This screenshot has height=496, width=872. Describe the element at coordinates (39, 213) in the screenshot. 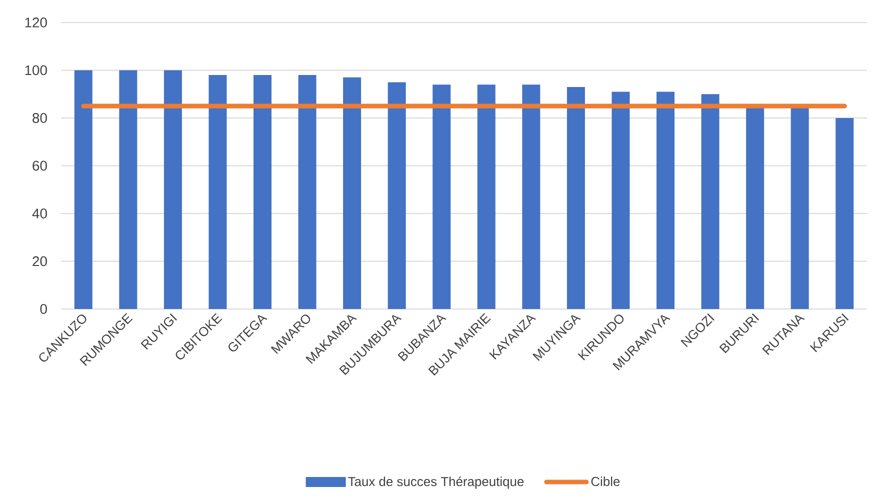

I see `y-tick-label: 40` at that location.